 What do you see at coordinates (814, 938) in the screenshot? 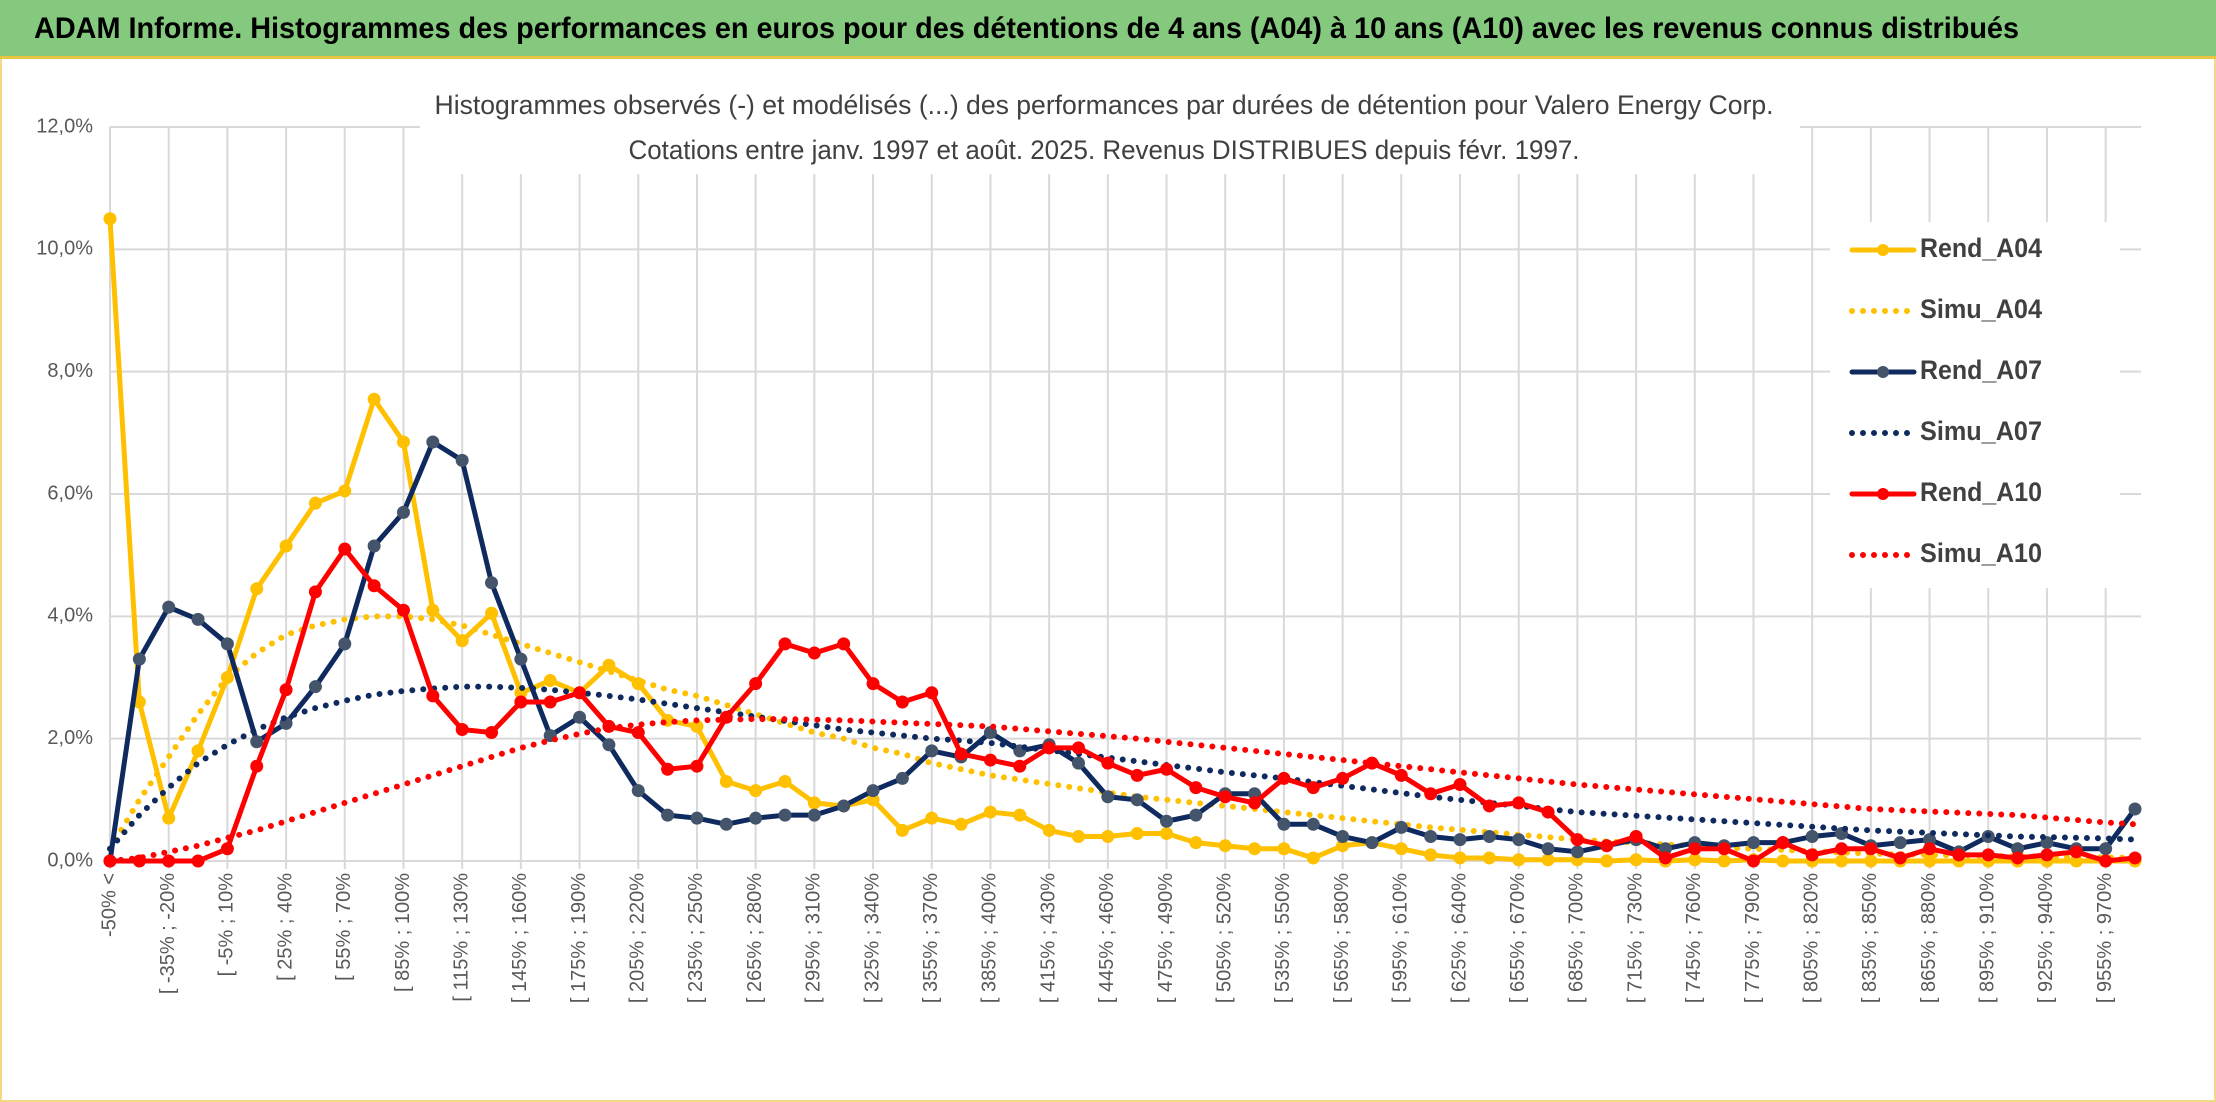
I see `x-tick-label: [ 295% ; 310%` at bounding box center [814, 938].